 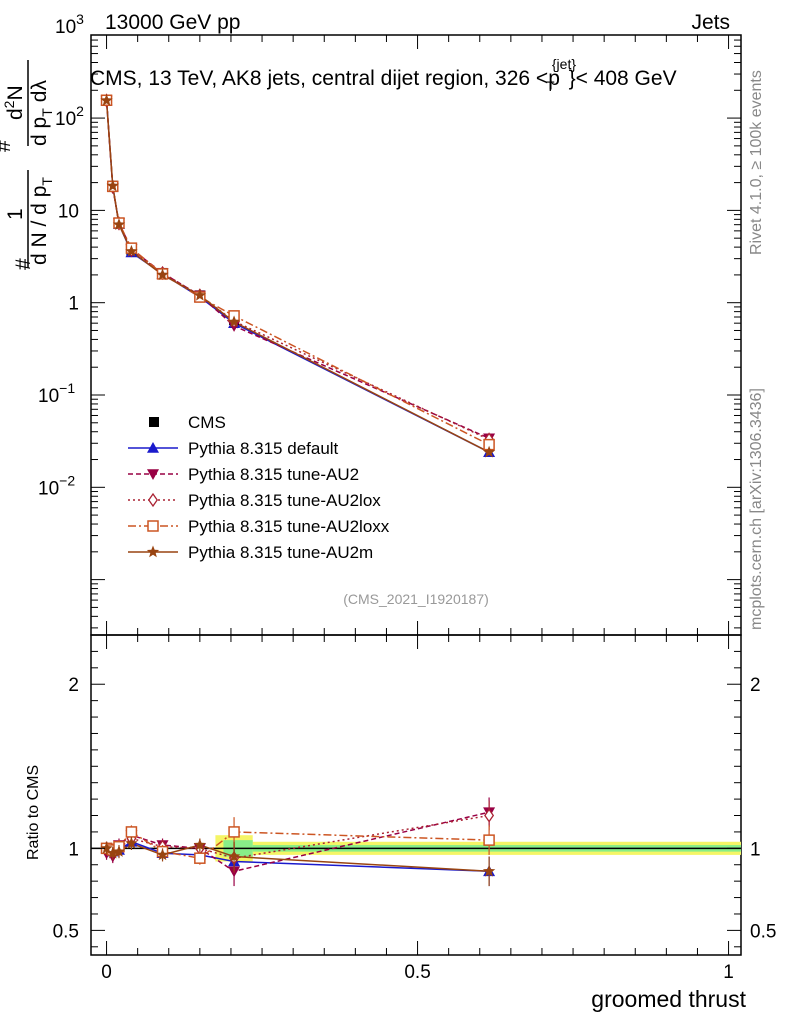 What do you see at coordinates (23, 264) in the screenshot?
I see `ylabel-hash-1: #` at bounding box center [23, 264].